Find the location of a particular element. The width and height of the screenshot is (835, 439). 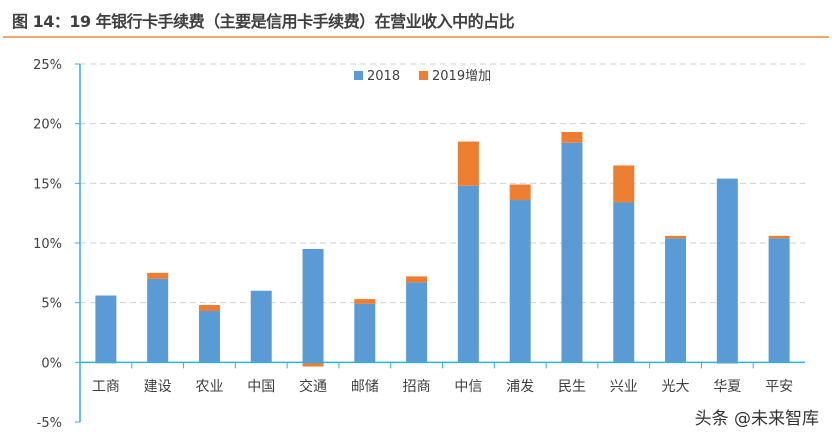

x-tick-label: 华夏 is located at coordinates (727, 387).